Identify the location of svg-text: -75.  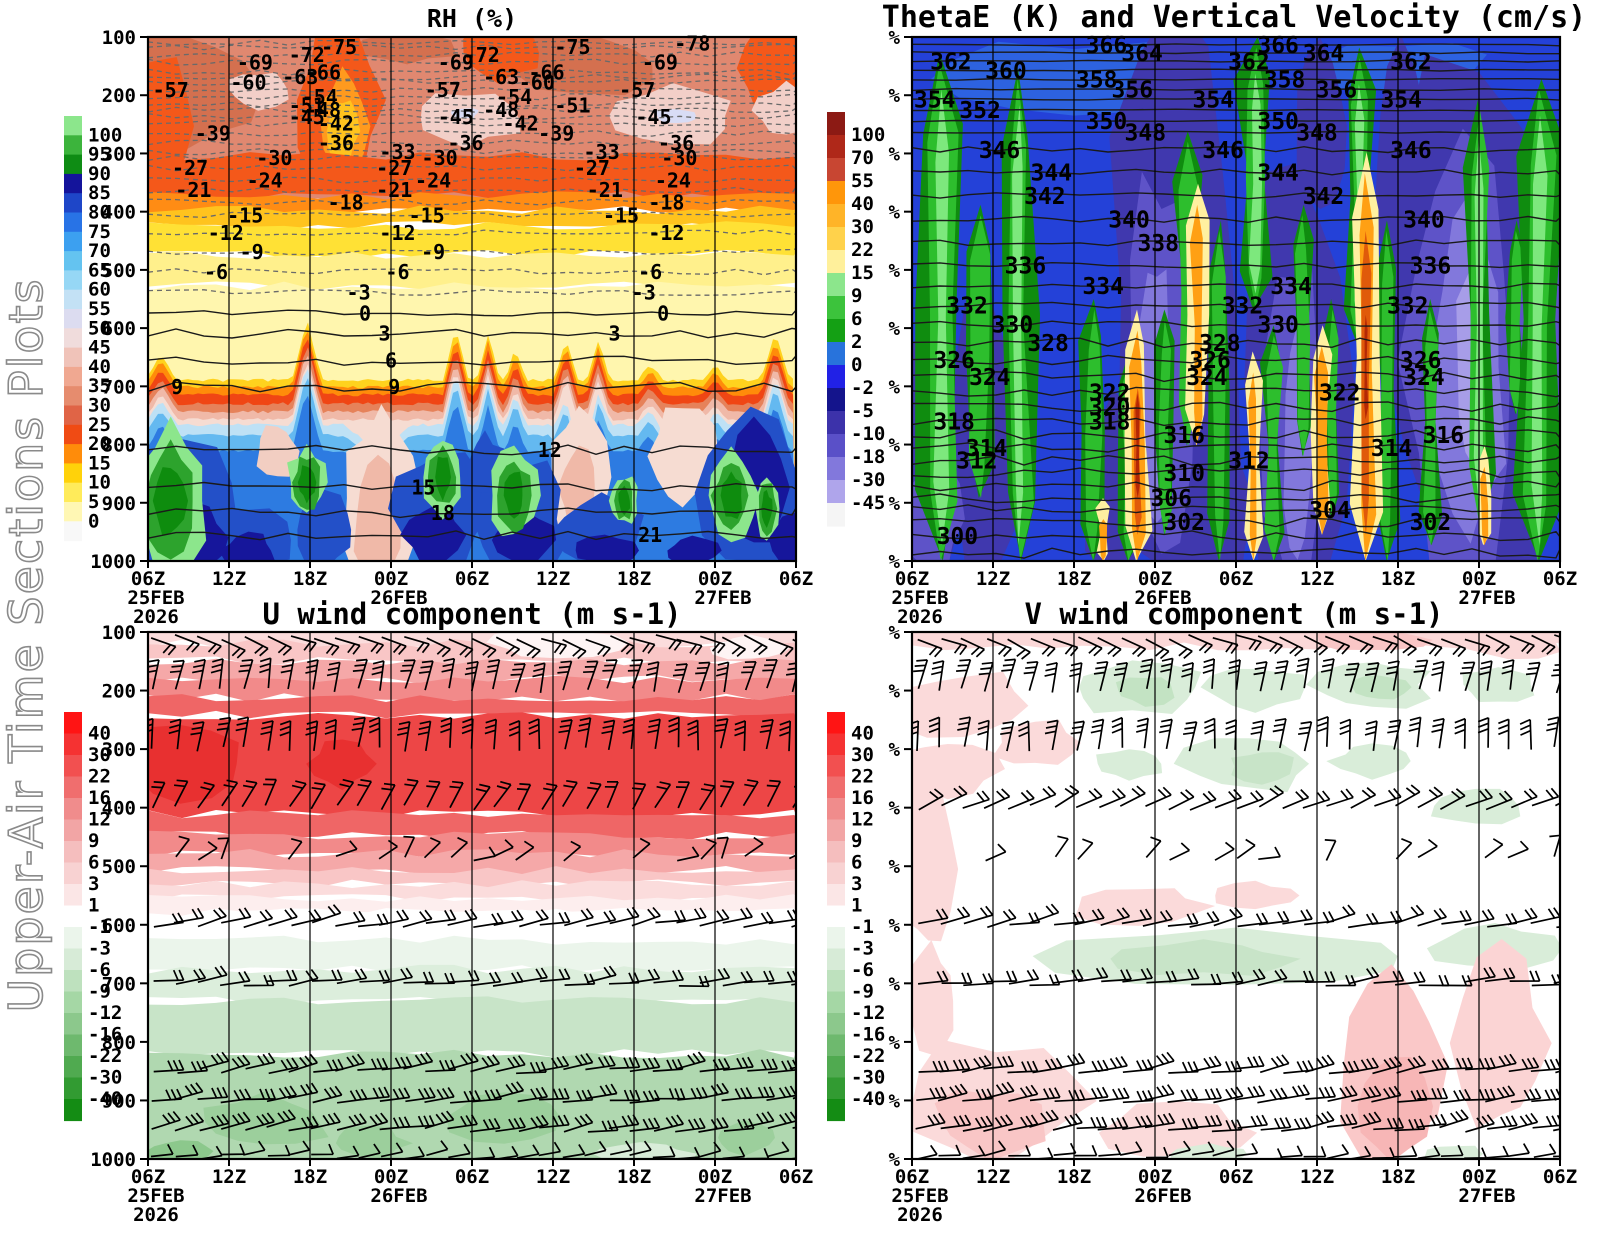
(572, 47).